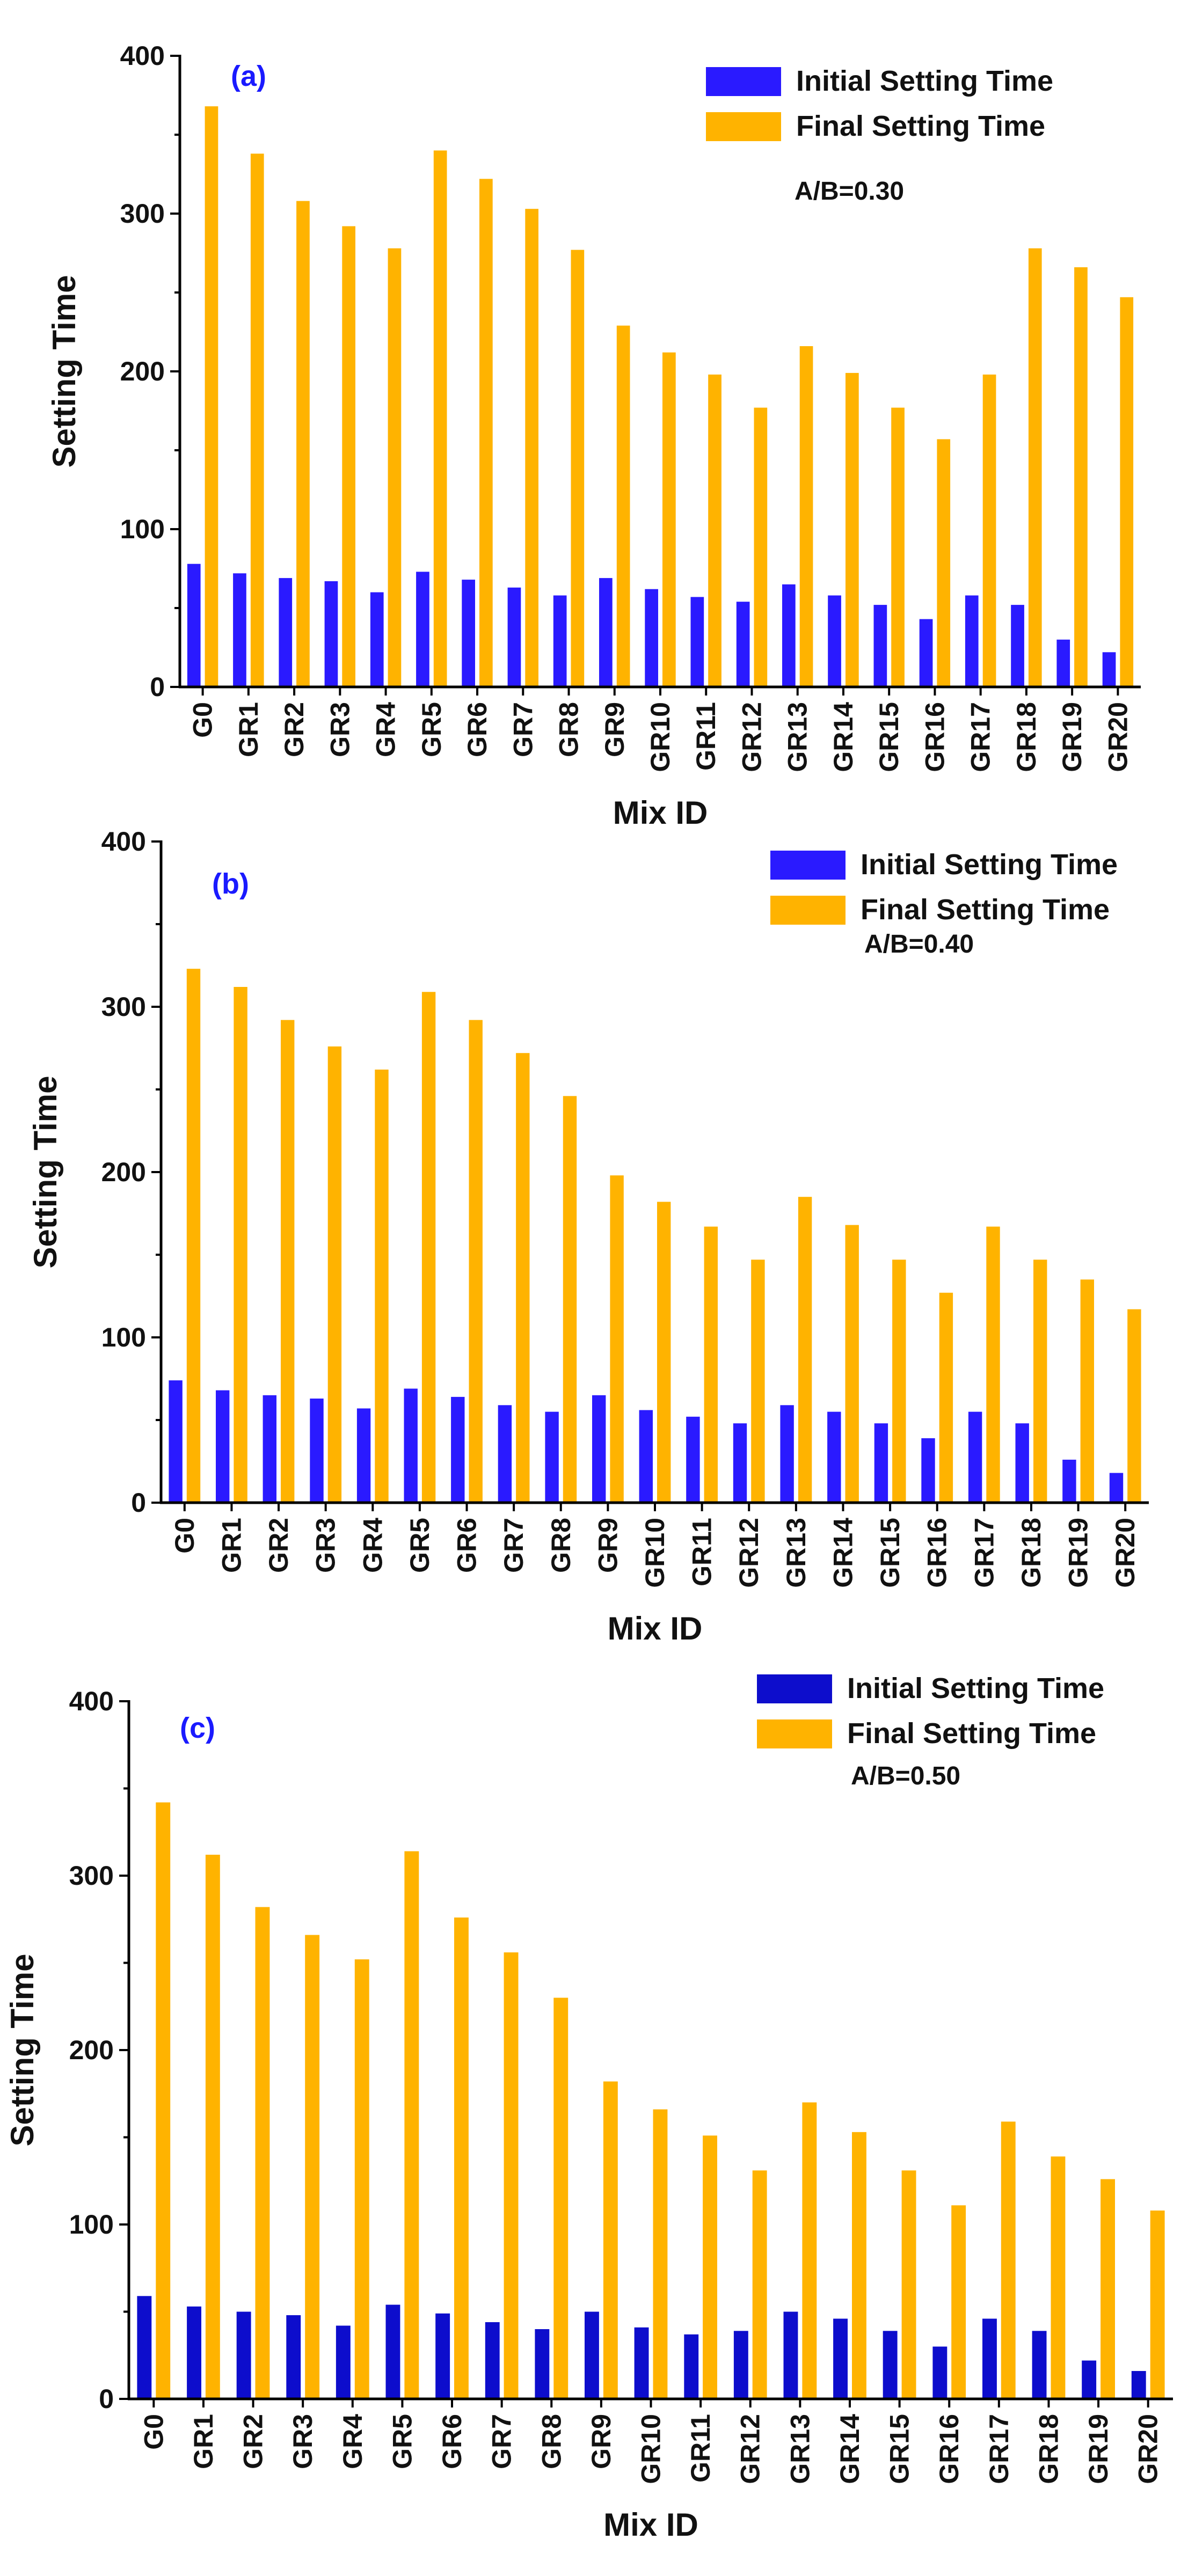  Describe the element at coordinates (185, 1536) in the screenshot. I see `x-tick-label: G0` at that location.